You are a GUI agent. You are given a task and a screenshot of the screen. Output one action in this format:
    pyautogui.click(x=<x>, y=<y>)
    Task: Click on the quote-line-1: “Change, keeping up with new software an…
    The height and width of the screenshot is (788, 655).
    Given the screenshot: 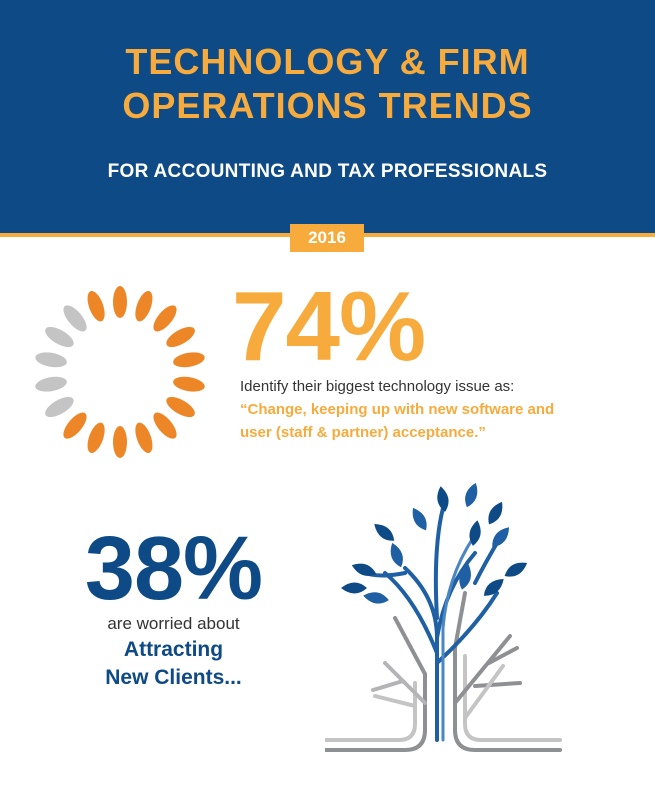 What is the action you would take?
    pyautogui.click(x=397, y=409)
    